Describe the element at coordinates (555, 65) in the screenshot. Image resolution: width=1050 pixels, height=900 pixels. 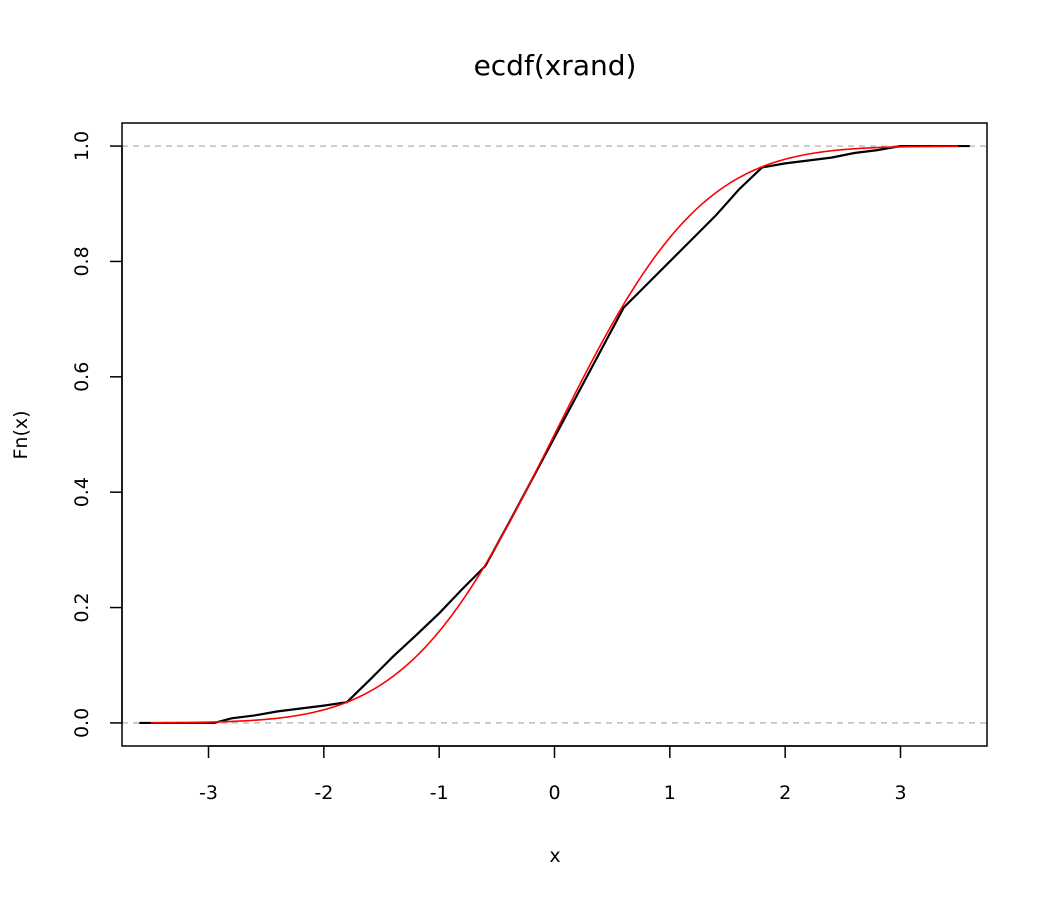
I see `chart-title: ecdf(xrand)` at that location.